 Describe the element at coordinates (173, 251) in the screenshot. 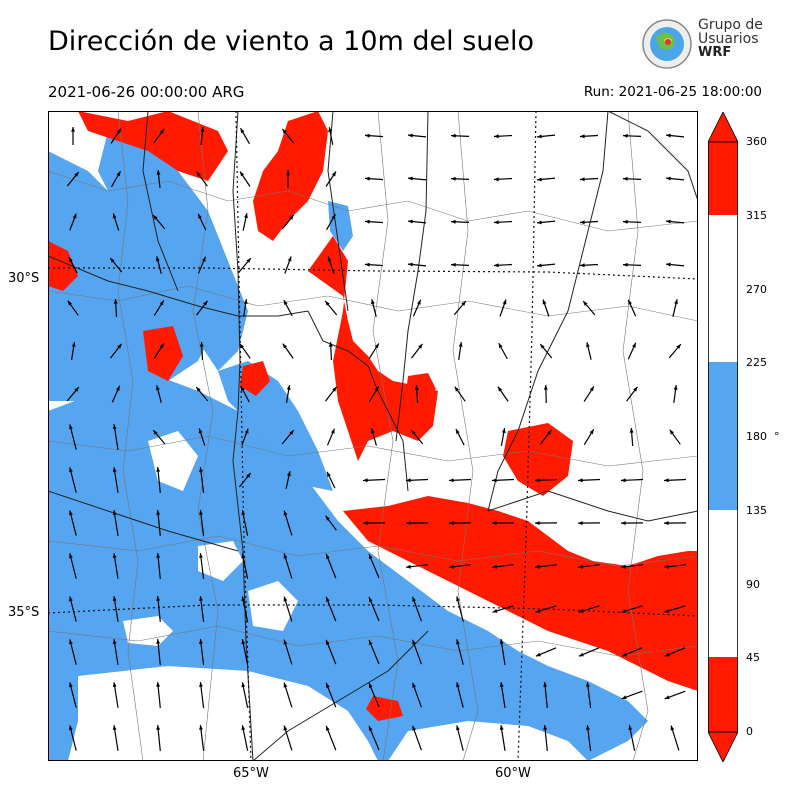

I see `blue-wind-patch` at that location.